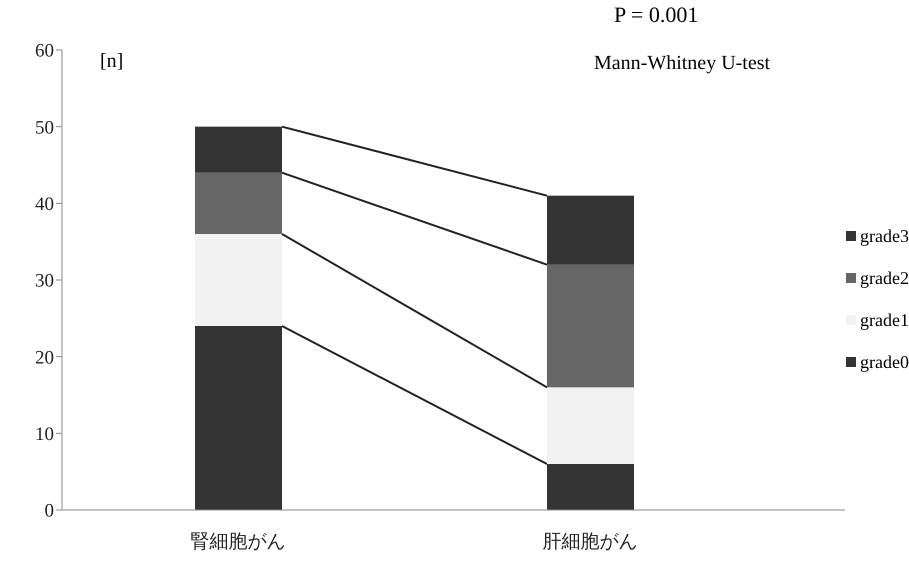 The width and height of the screenshot is (909, 569). What do you see at coordinates (884, 236) in the screenshot?
I see `legend-label: grade3` at bounding box center [884, 236].